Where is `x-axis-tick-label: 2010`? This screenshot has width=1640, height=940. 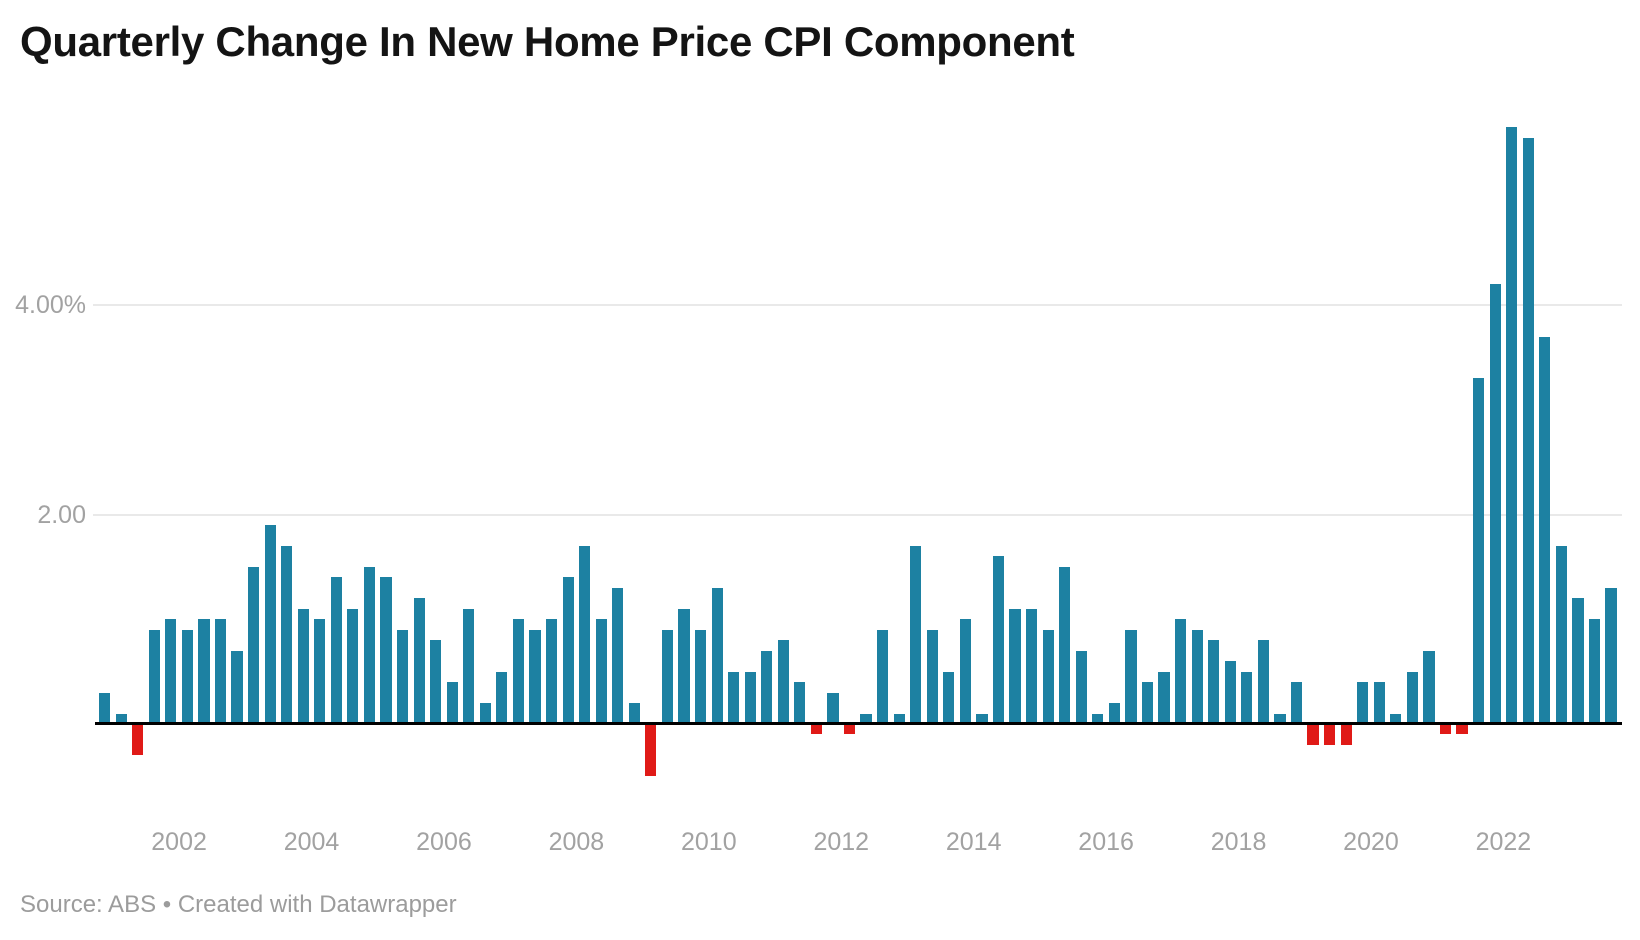
x-axis-tick-label: 2010 is located at coordinates (709, 842).